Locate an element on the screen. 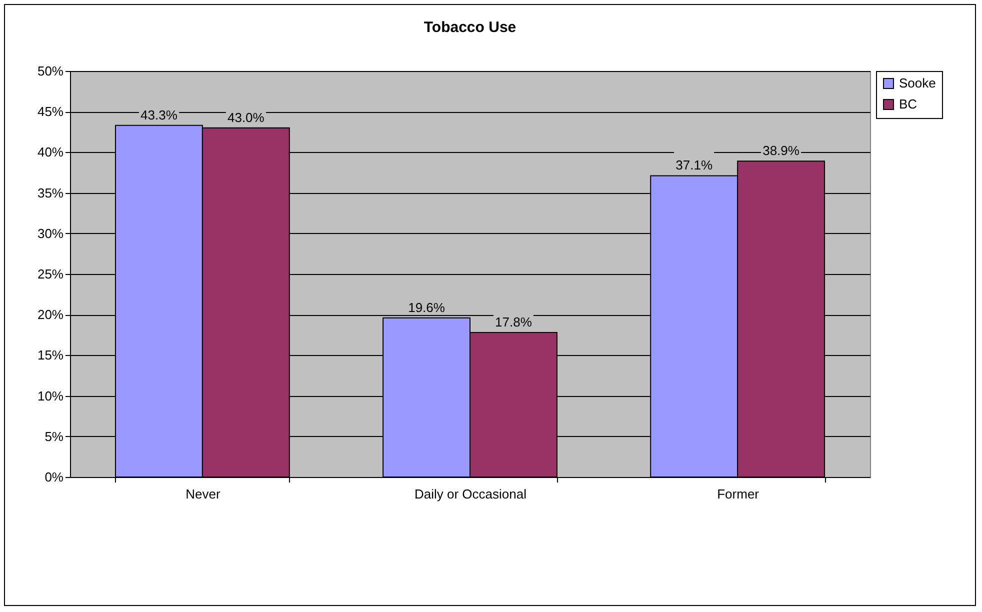  data-label: 17.8% is located at coordinates (513, 322).